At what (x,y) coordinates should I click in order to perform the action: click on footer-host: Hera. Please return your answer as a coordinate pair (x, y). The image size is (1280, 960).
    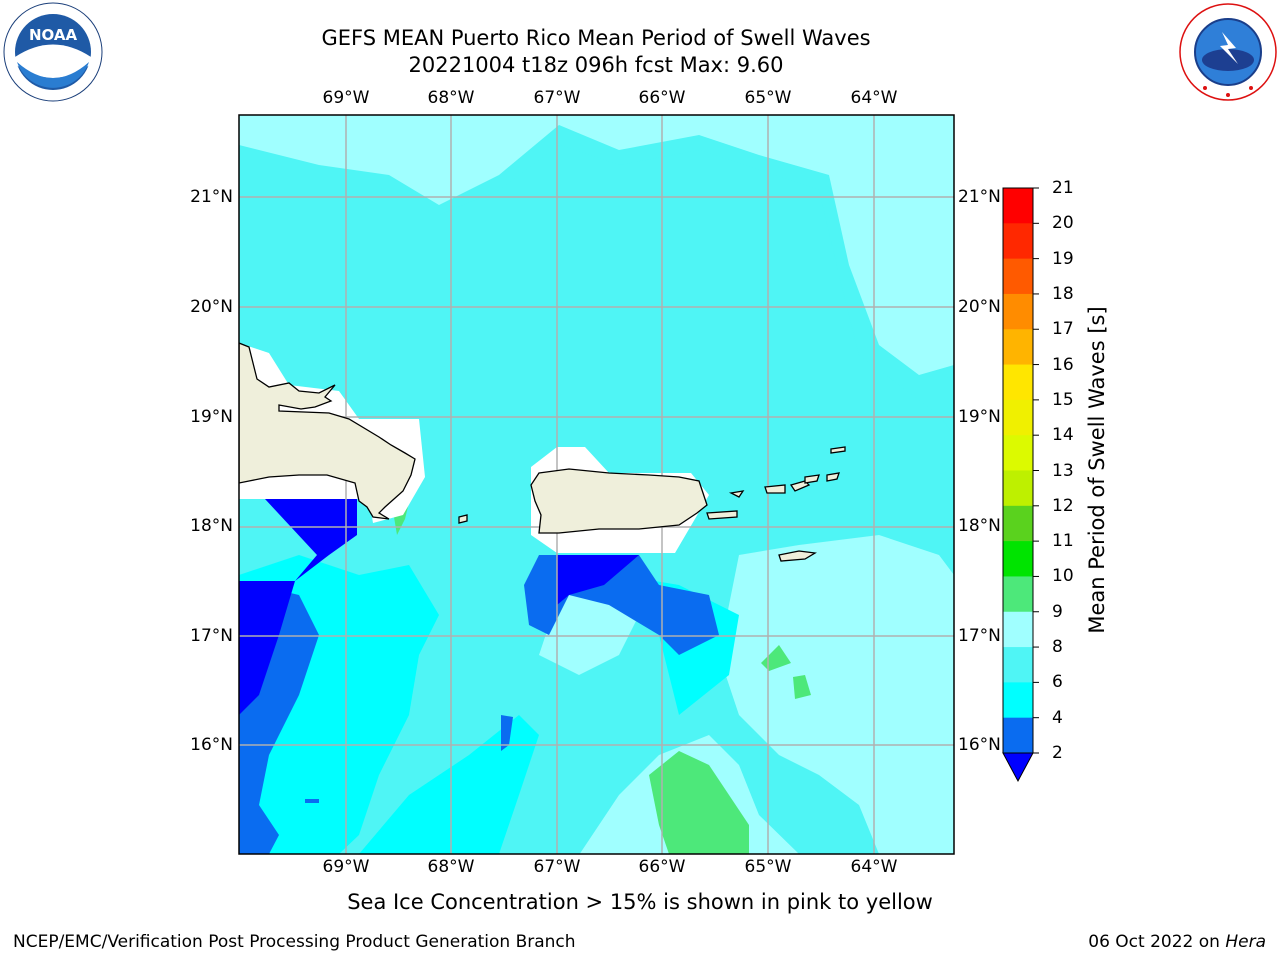
    Looking at the image, I should click on (1245, 942).